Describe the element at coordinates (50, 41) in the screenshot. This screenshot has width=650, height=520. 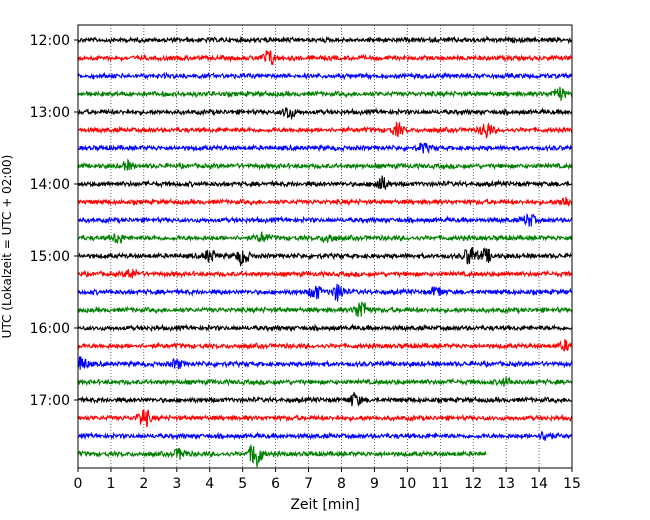
I see `y-tick-label: 12:00` at that location.